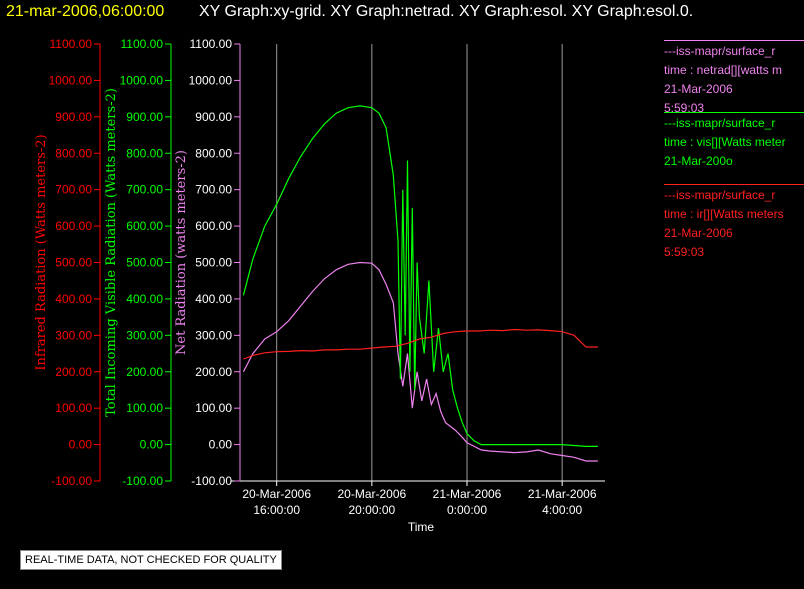  What do you see at coordinates (276, 510) in the screenshot?
I see `x-tick-label: 16:00:00` at bounding box center [276, 510].